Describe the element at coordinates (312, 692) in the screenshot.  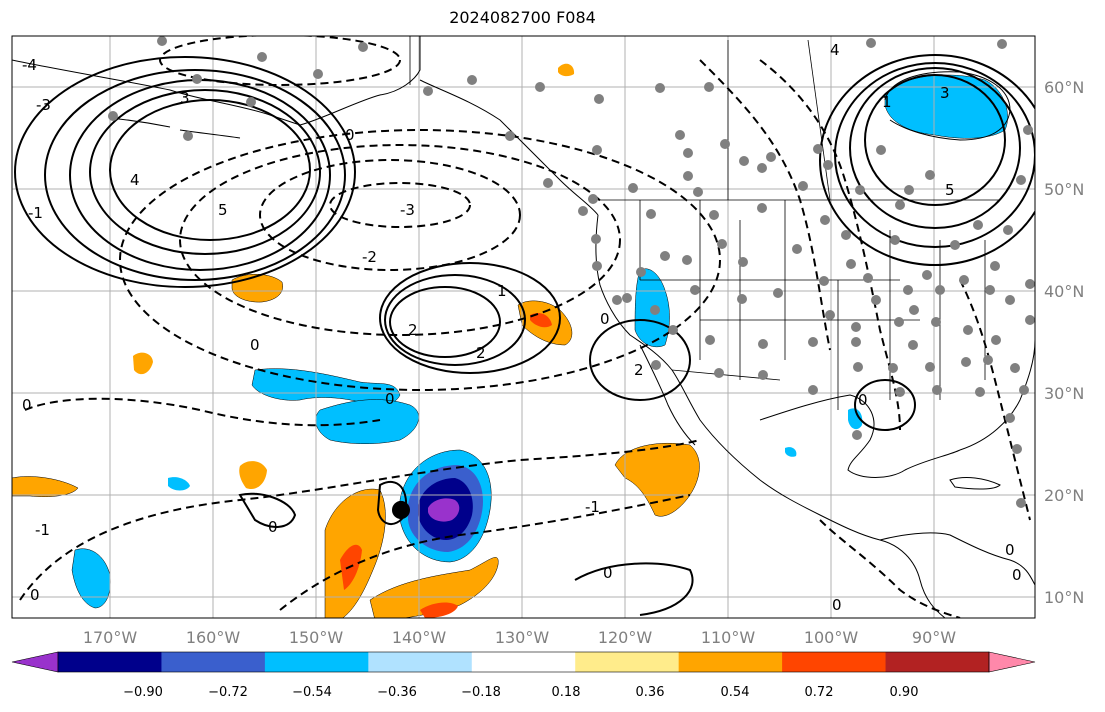
I see `colorbar-tick-label: −0.54` at that location.